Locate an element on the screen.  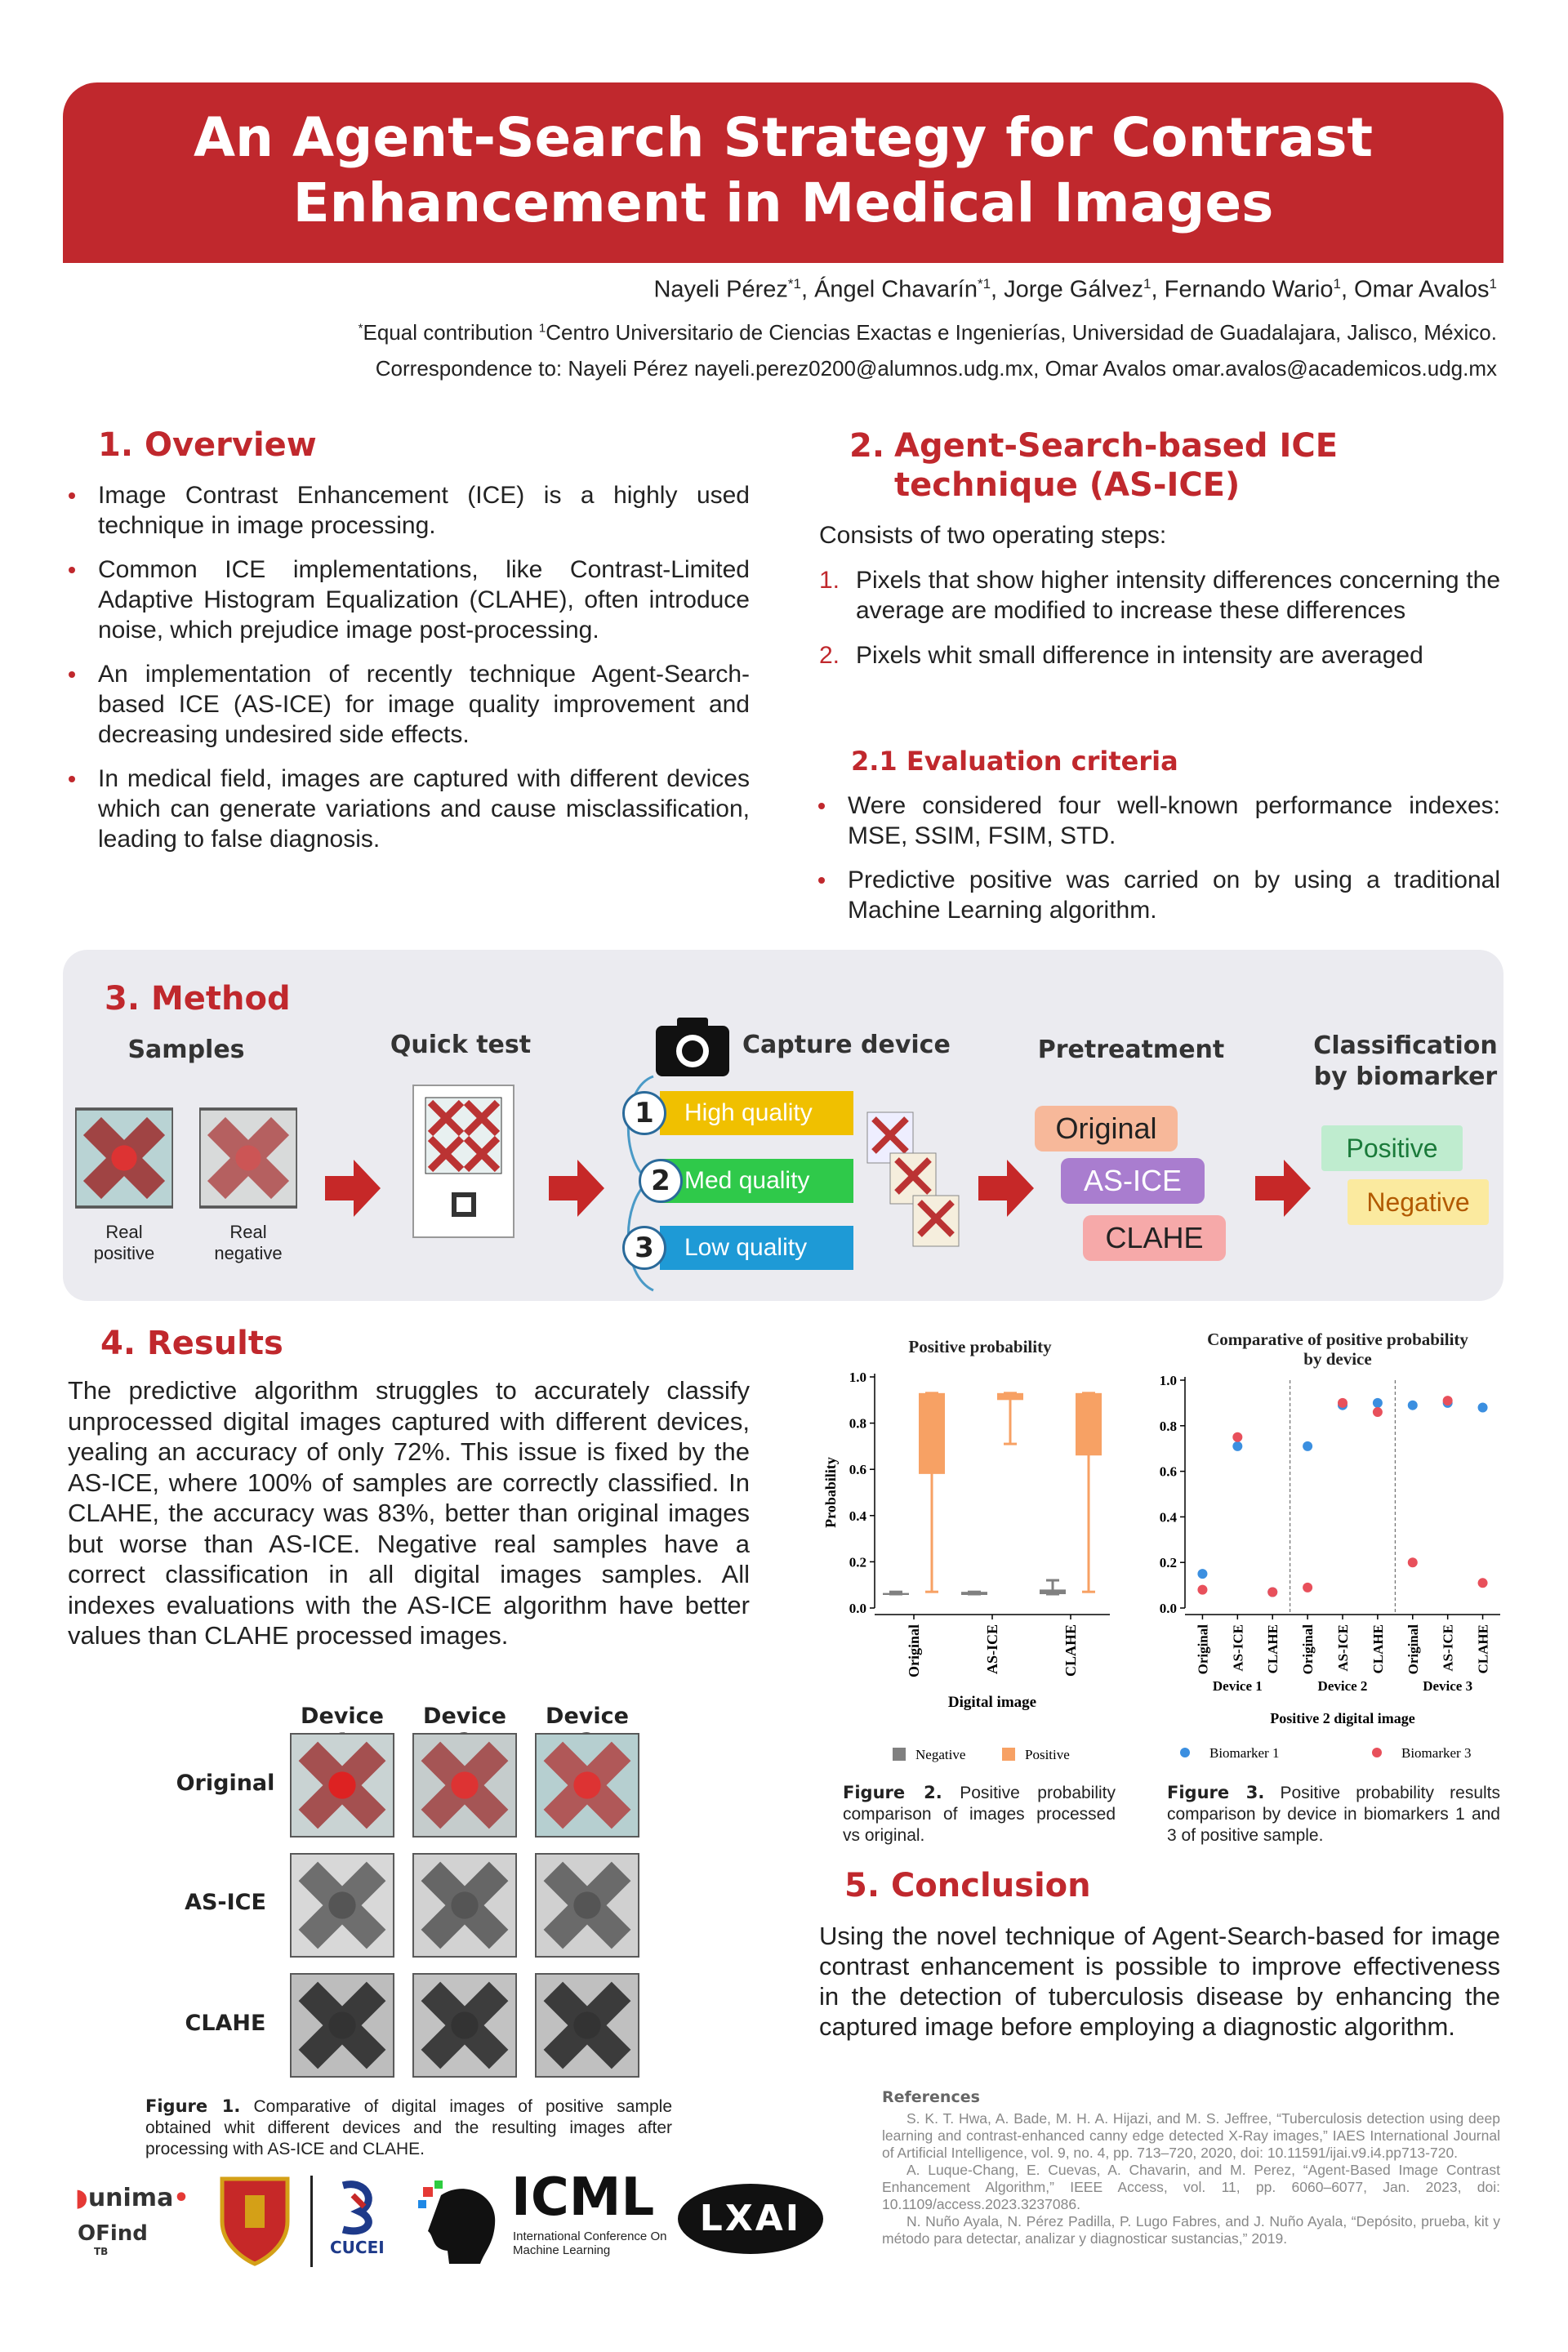
section-heading: 3. Method is located at coordinates (198, 999).